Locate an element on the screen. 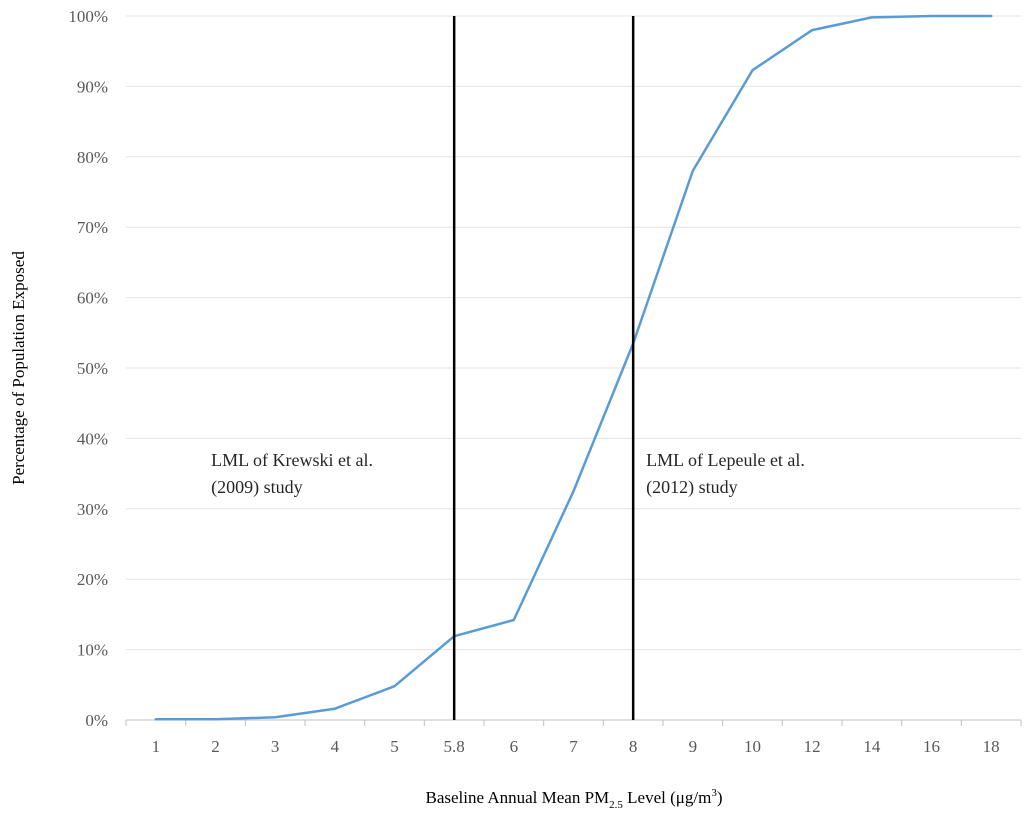  x-tick-label: 12 is located at coordinates (812, 746).